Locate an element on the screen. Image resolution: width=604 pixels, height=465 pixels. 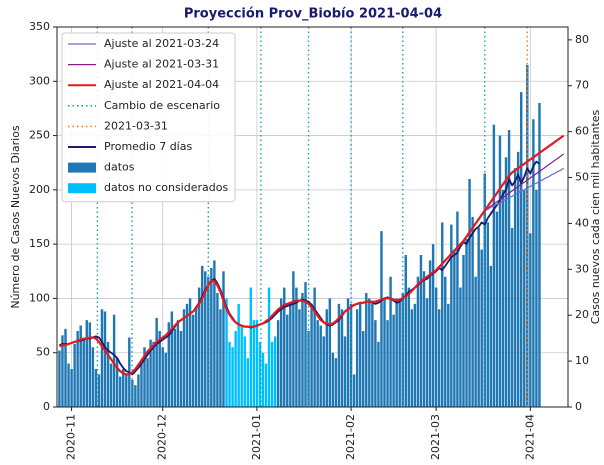
y-tick-label: 250 is located at coordinates (39, 135).